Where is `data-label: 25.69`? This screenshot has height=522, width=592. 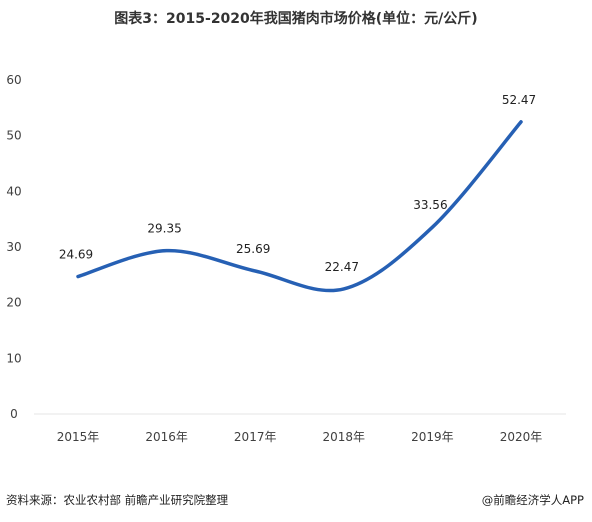
data-label: 25.69 is located at coordinates (253, 249).